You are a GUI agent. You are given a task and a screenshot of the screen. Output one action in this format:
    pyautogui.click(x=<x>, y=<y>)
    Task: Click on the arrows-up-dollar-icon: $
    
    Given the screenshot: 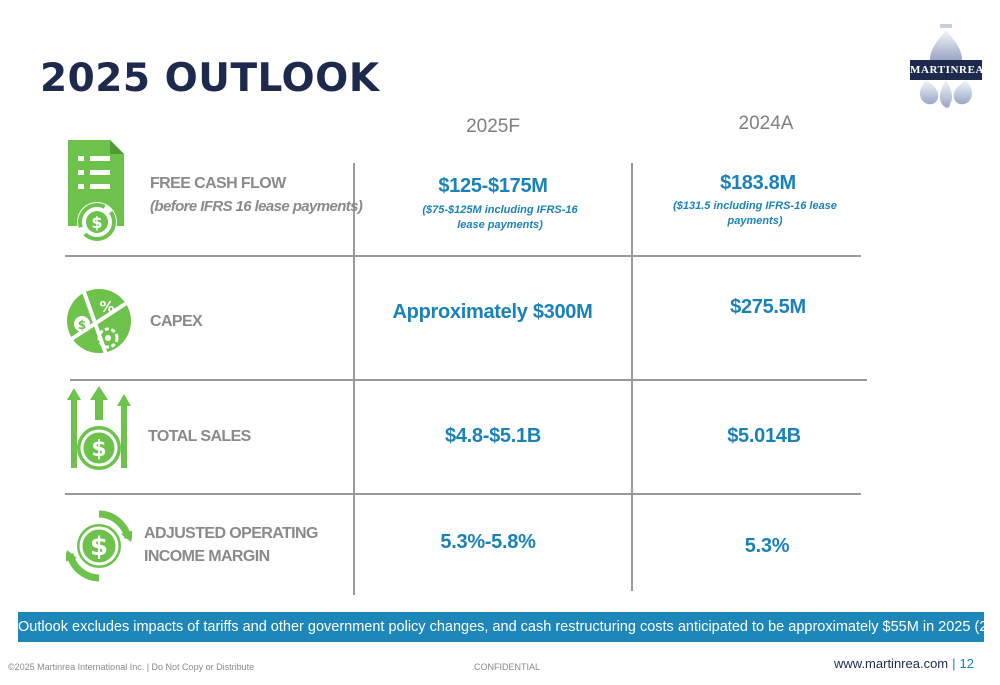 What is the action you would take?
    pyautogui.click(x=99, y=436)
    